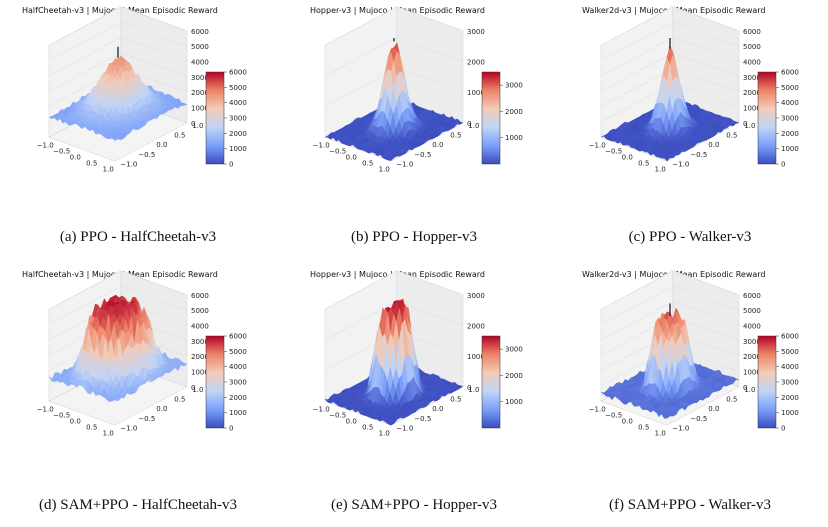  Describe the element at coordinates (690, 505) in the screenshot. I see `figure-caption: (f) SAM+PPO - Walker-v3` at that location.